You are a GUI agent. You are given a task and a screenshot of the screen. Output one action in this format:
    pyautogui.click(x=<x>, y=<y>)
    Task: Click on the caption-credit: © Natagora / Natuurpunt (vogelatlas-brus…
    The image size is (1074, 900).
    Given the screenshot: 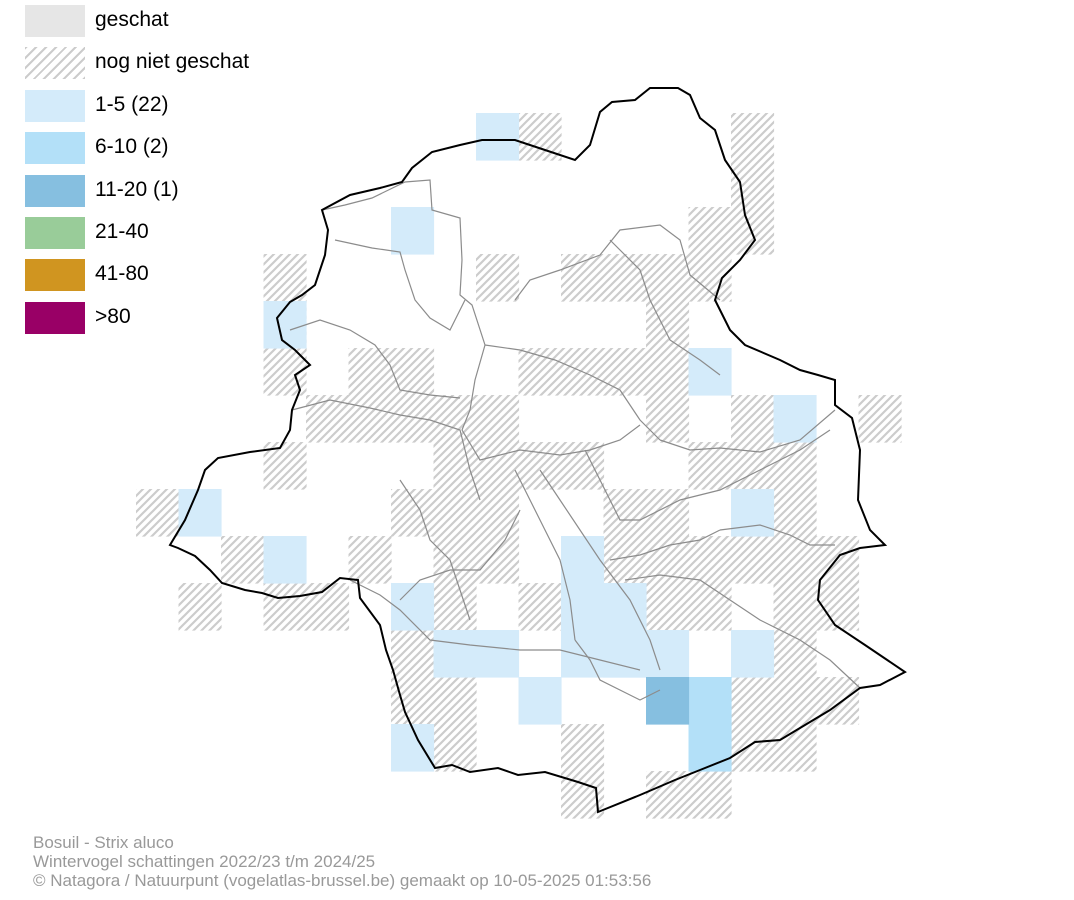 What is the action you would take?
    pyautogui.click(x=342, y=880)
    